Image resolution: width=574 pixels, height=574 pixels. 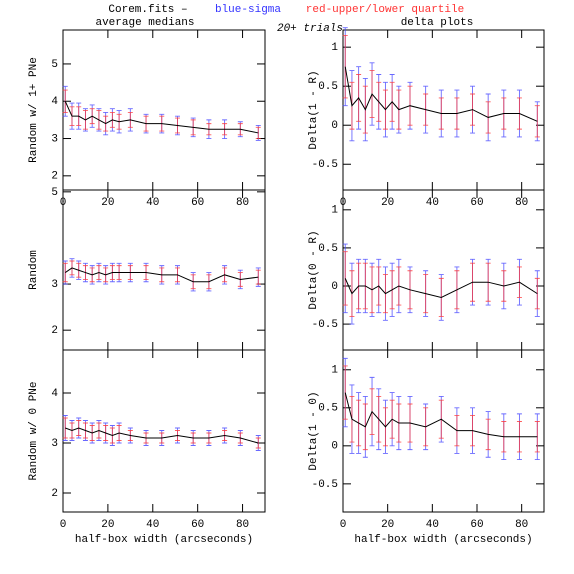 I want to click on y-axis-label: Random, so click(x=34, y=270).